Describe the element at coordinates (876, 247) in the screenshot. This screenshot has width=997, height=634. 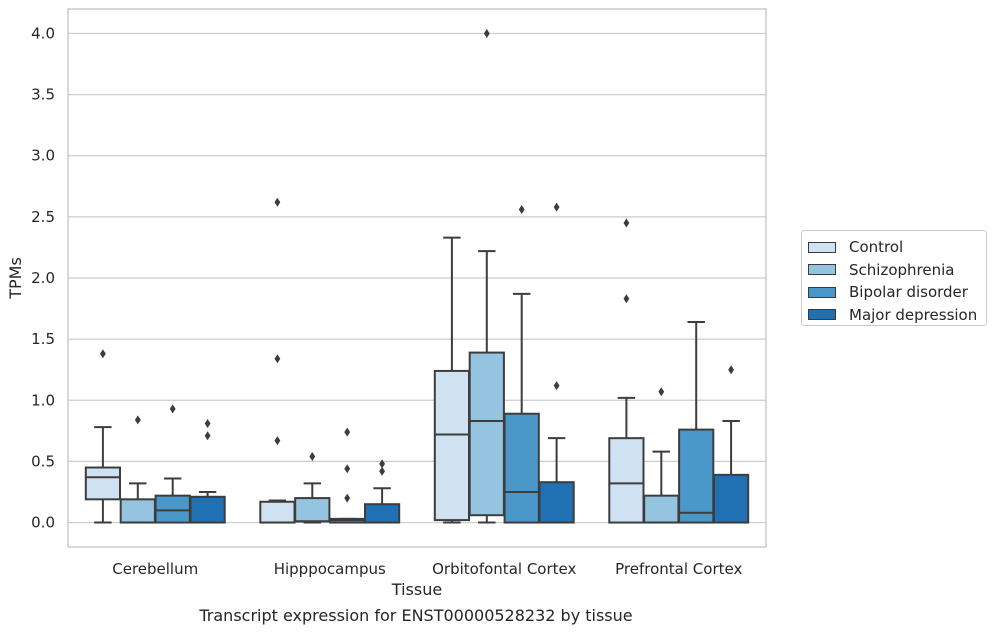
I see `legend-label: Control` at that location.